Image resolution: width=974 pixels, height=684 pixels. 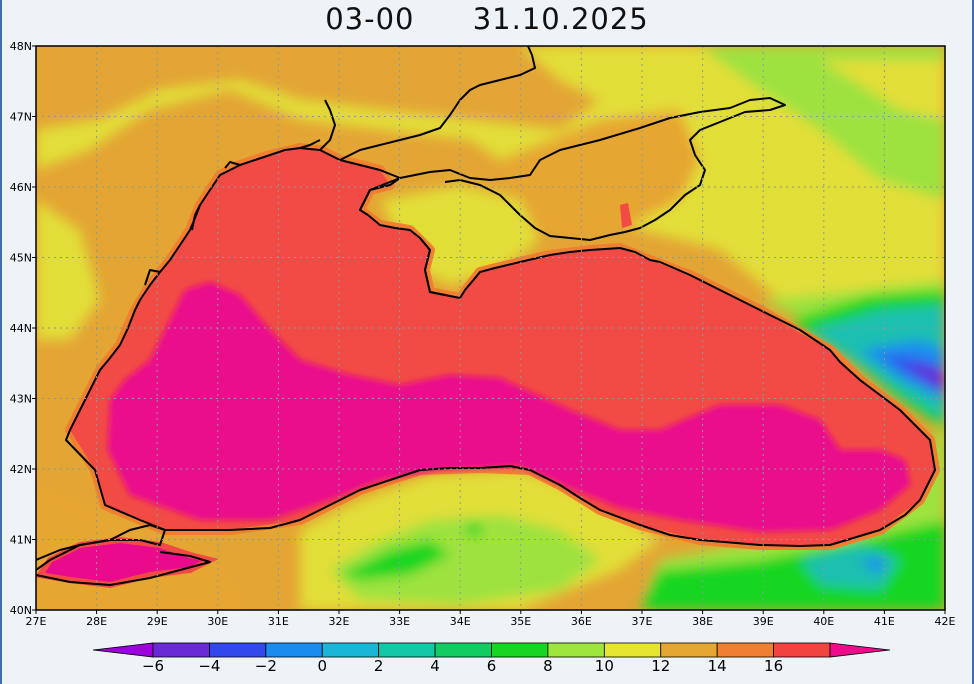 I want to click on lon-tick-label: 32E, so click(x=339, y=621).